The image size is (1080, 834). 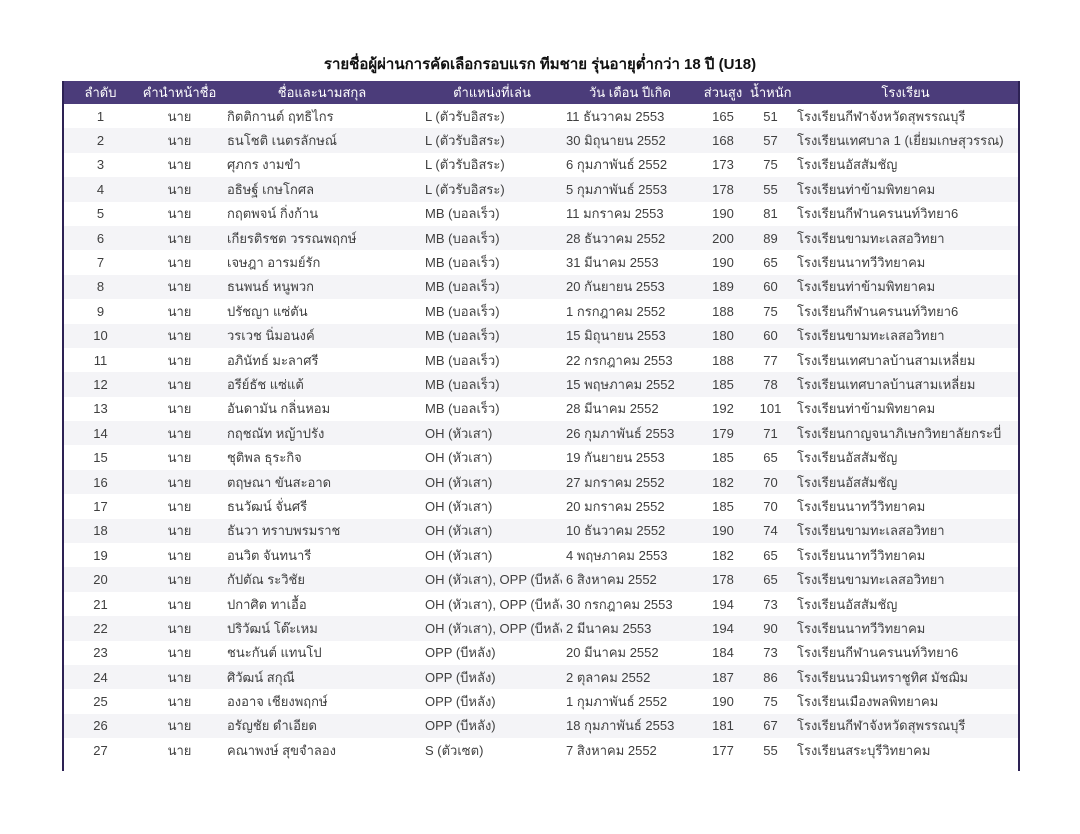 What do you see at coordinates (493, 580) in the screenshot?
I see `cell-position: OH (หัวเสา), OPP (บีหลัง)` at bounding box center [493, 580].